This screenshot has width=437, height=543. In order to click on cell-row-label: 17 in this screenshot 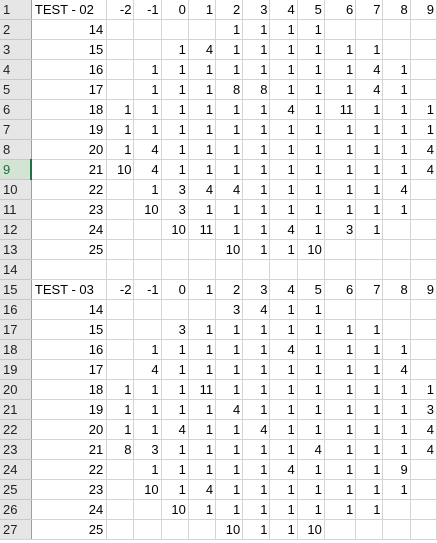, I will do `click(69, 89)`.